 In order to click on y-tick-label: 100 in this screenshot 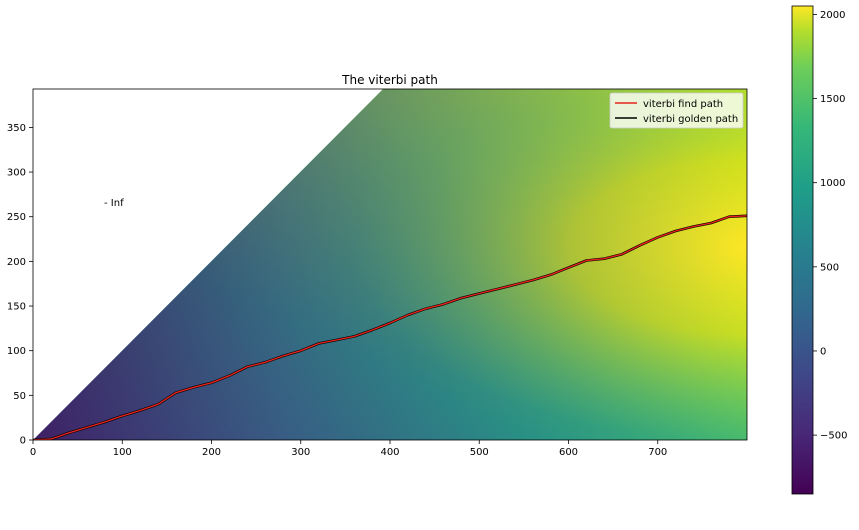, I will do `click(16, 351)`.